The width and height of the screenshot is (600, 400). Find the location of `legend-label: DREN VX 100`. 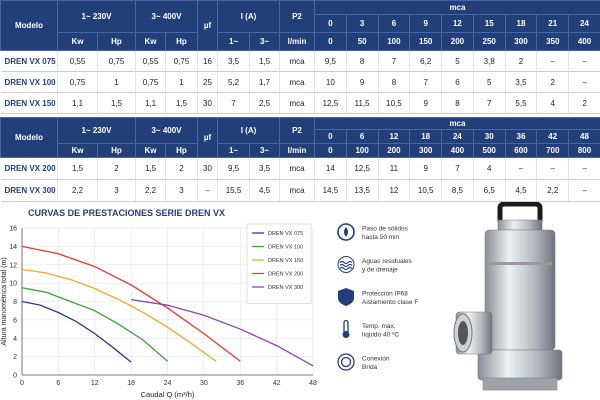

legend-label: DREN VX 100 is located at coordinates (285, 248).